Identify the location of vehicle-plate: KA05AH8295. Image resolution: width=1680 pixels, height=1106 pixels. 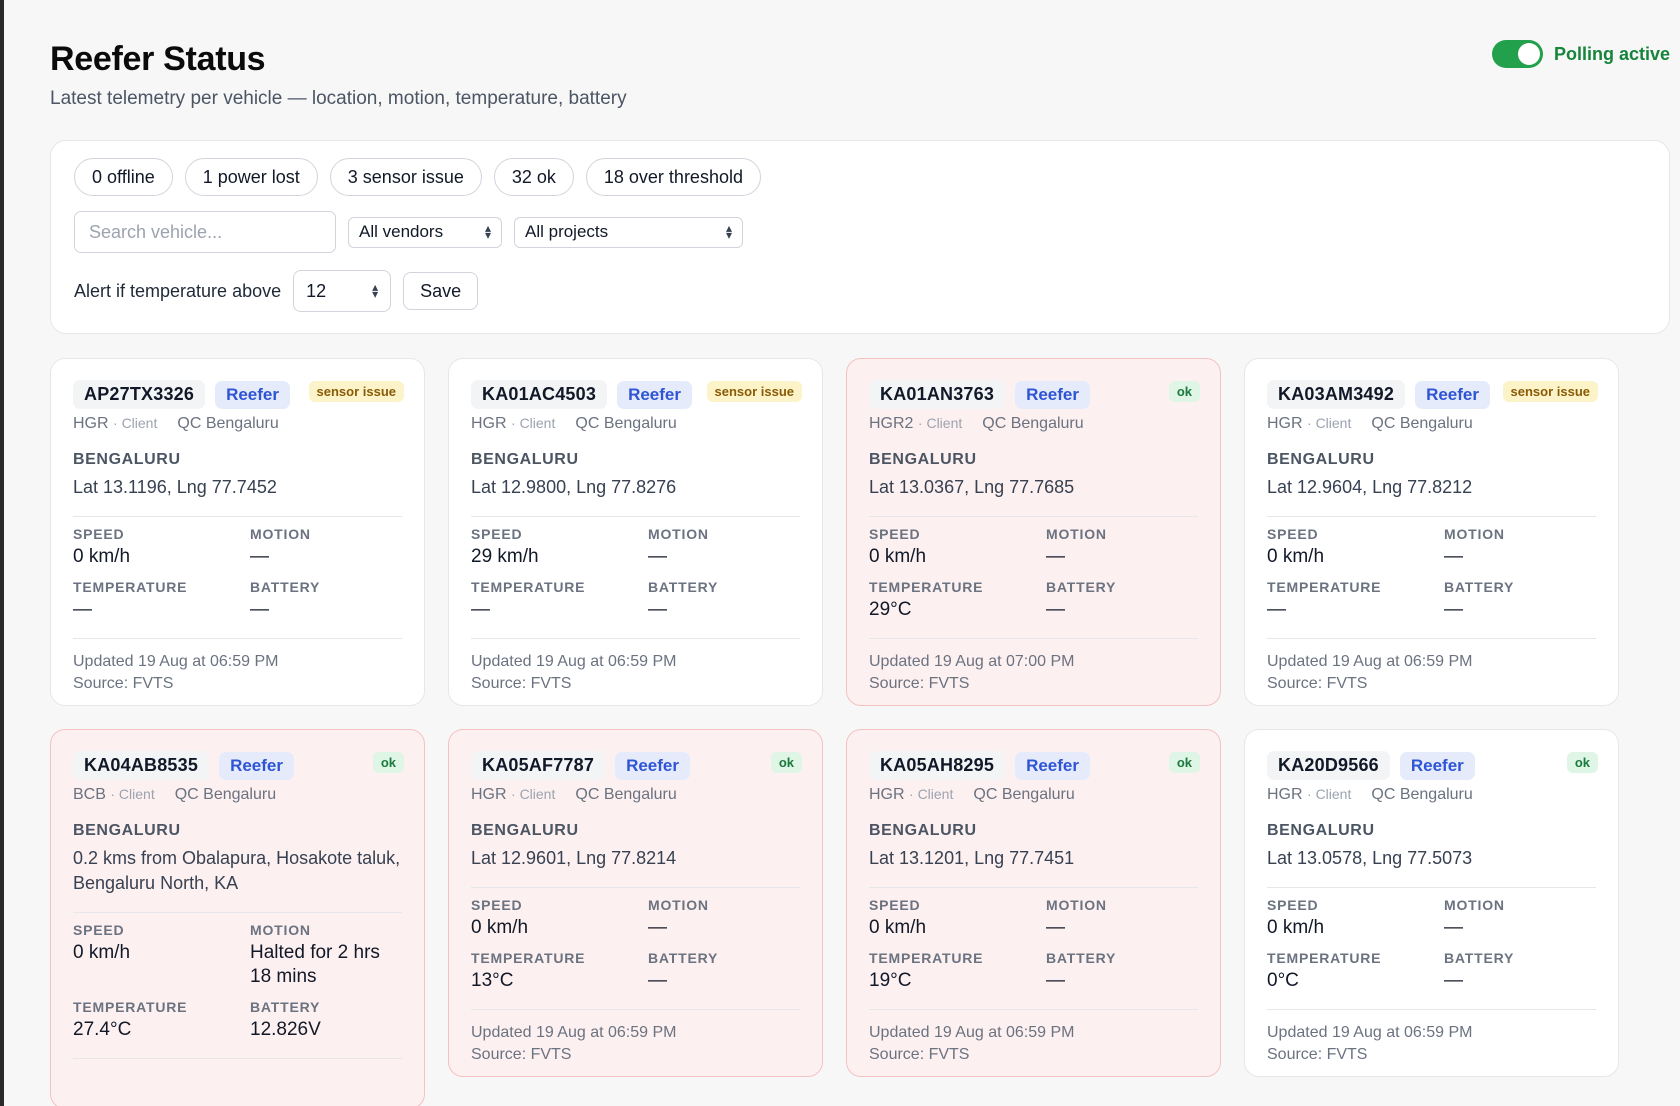
(937, 765).